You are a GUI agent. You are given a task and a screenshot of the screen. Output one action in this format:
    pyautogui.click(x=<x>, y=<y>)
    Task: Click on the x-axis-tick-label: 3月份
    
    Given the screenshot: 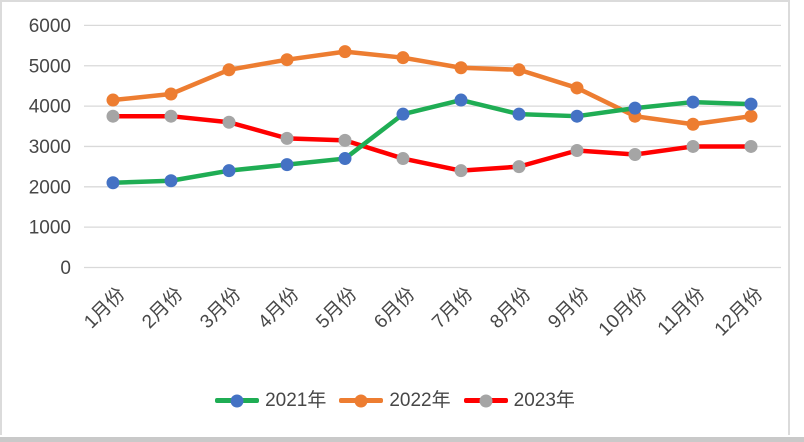 What is the action you would take?
    pyautogui.click(x=221, y=308)
    